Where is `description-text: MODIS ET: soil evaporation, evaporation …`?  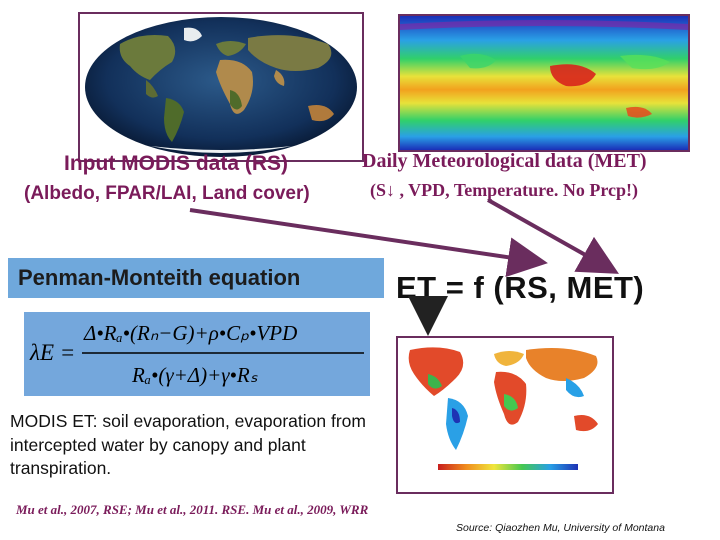 description-text: MODIS ET: soil evaporation, evaporation … is located at coordinates (188, 444).